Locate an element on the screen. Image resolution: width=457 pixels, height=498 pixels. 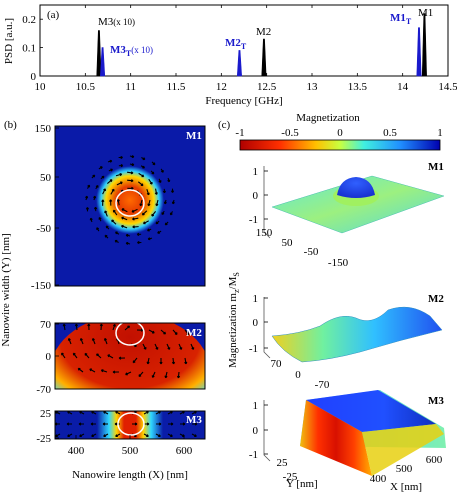
map-m1: M1 150 50 -50 -150 is located at coordinates (118, 207).